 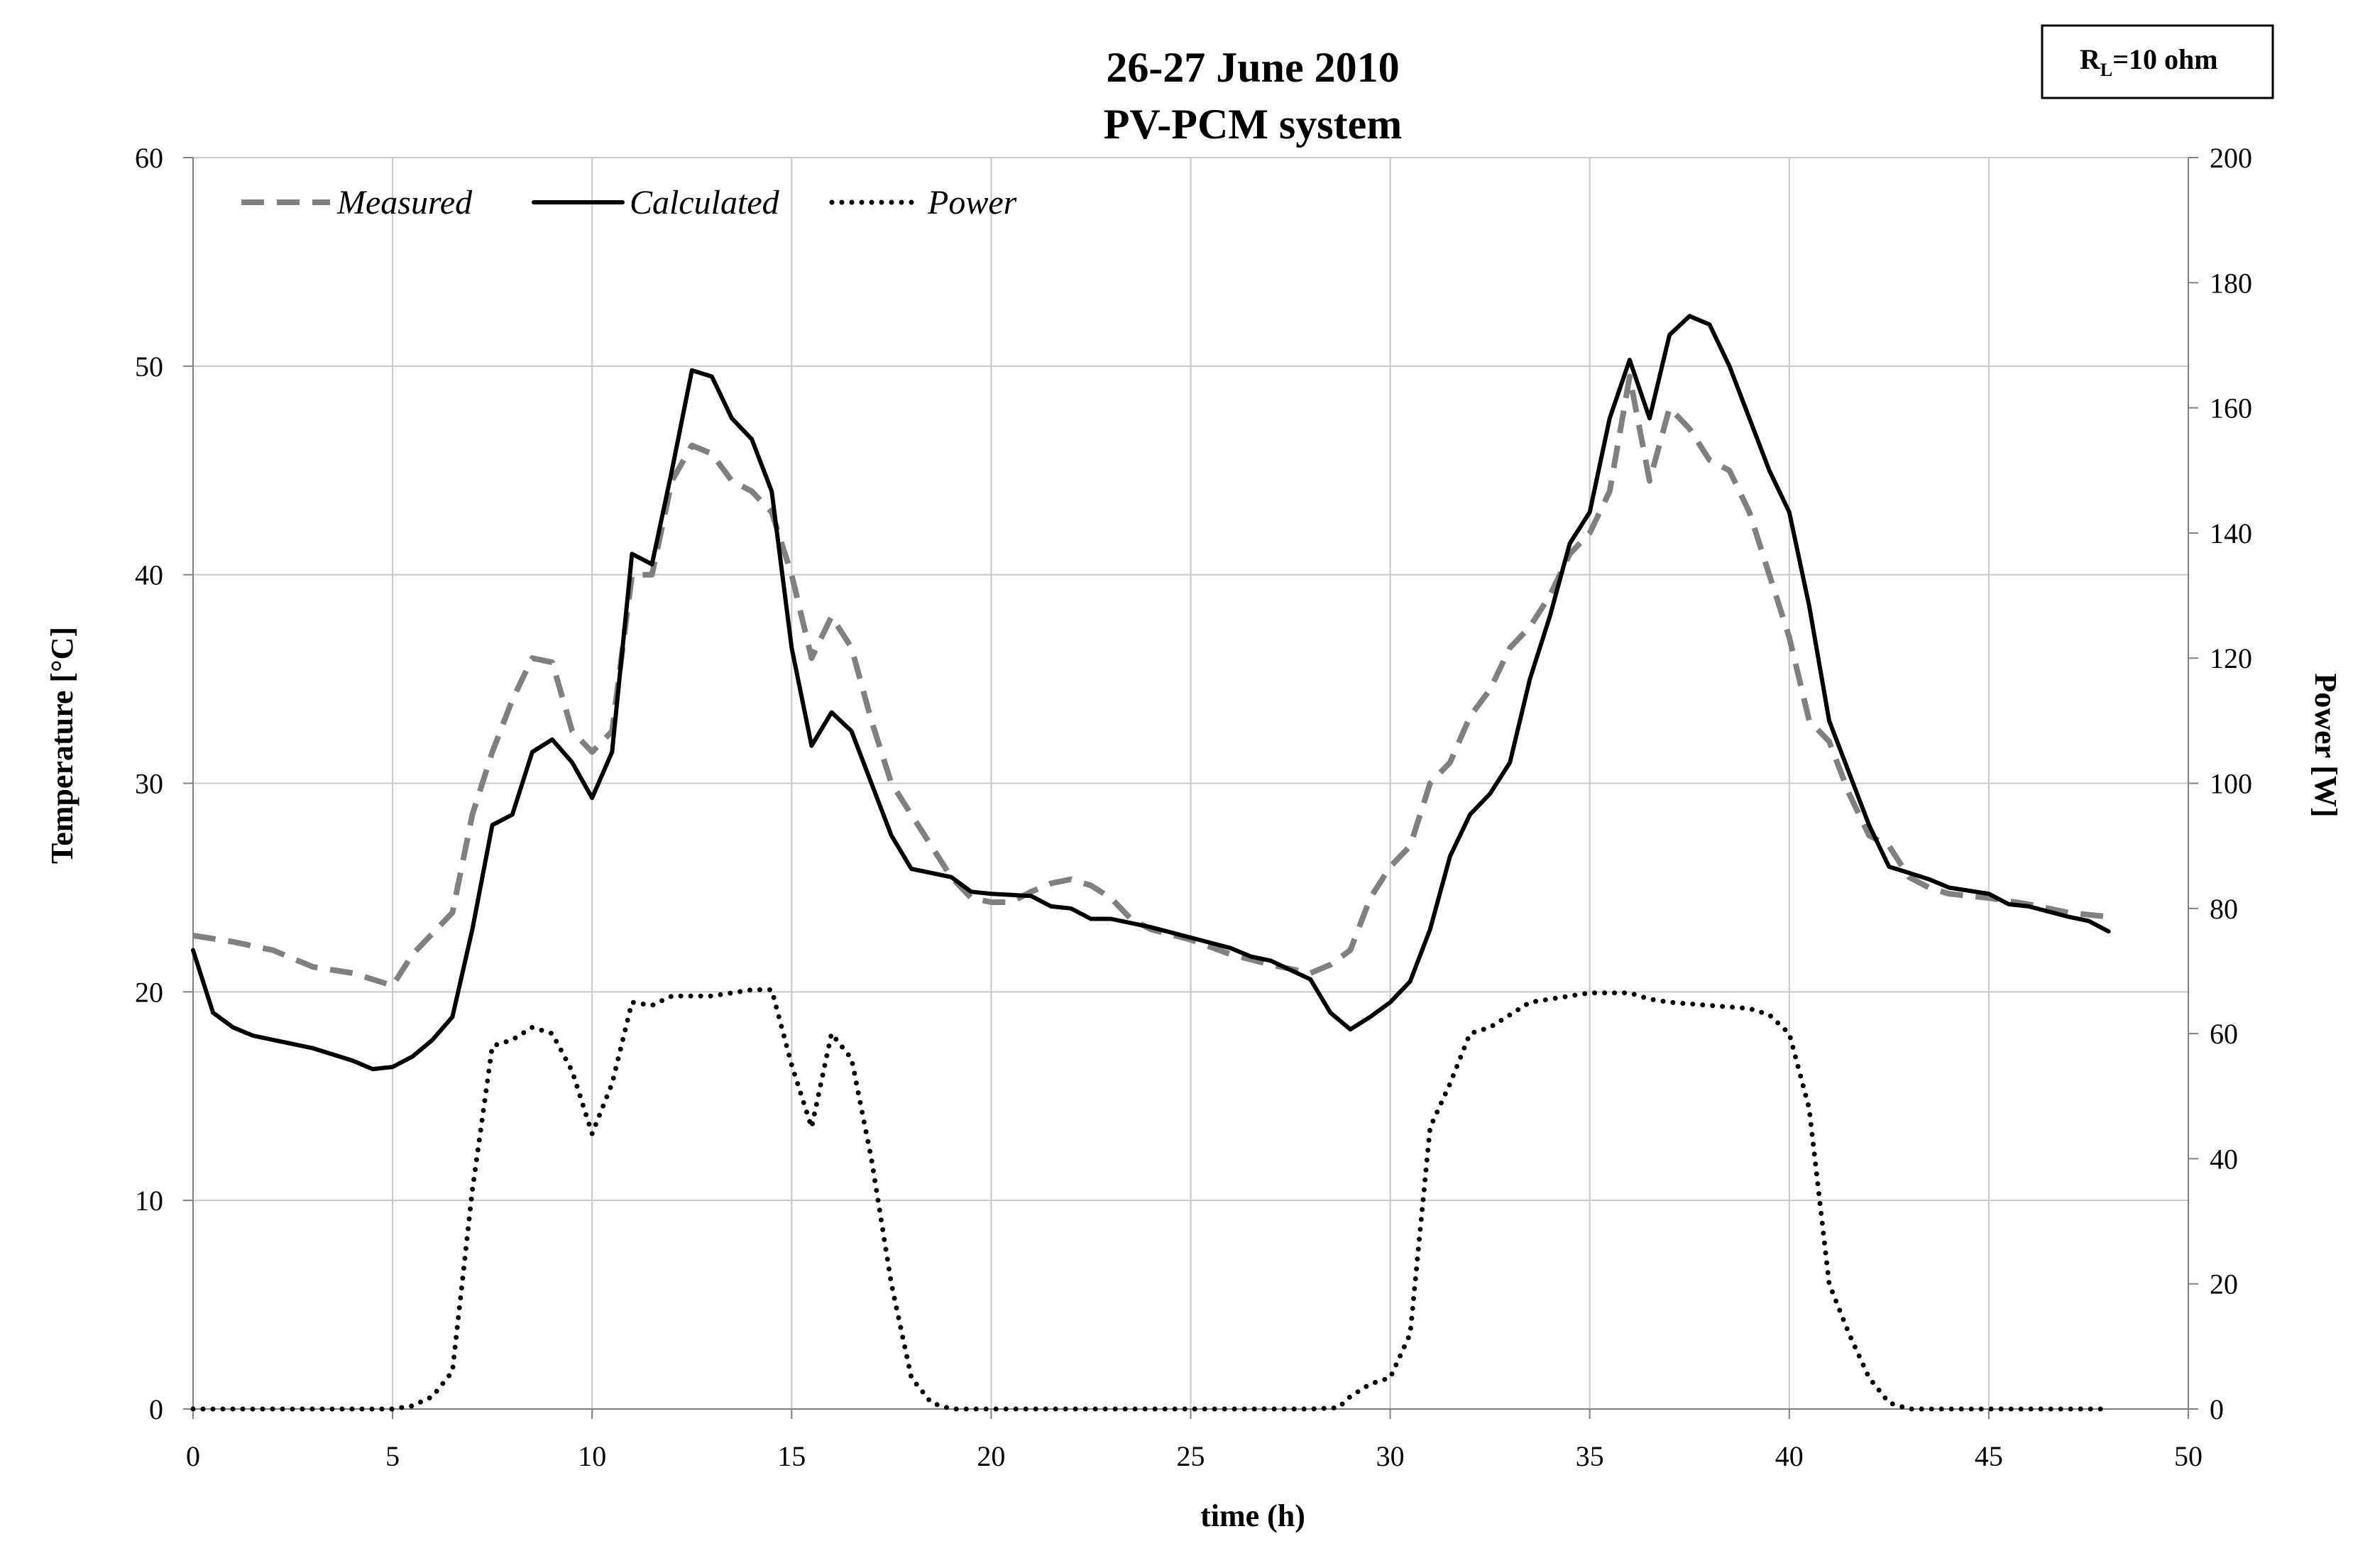 I want to click on x-axis-title: time (h), so click(x=1252, y=1515).